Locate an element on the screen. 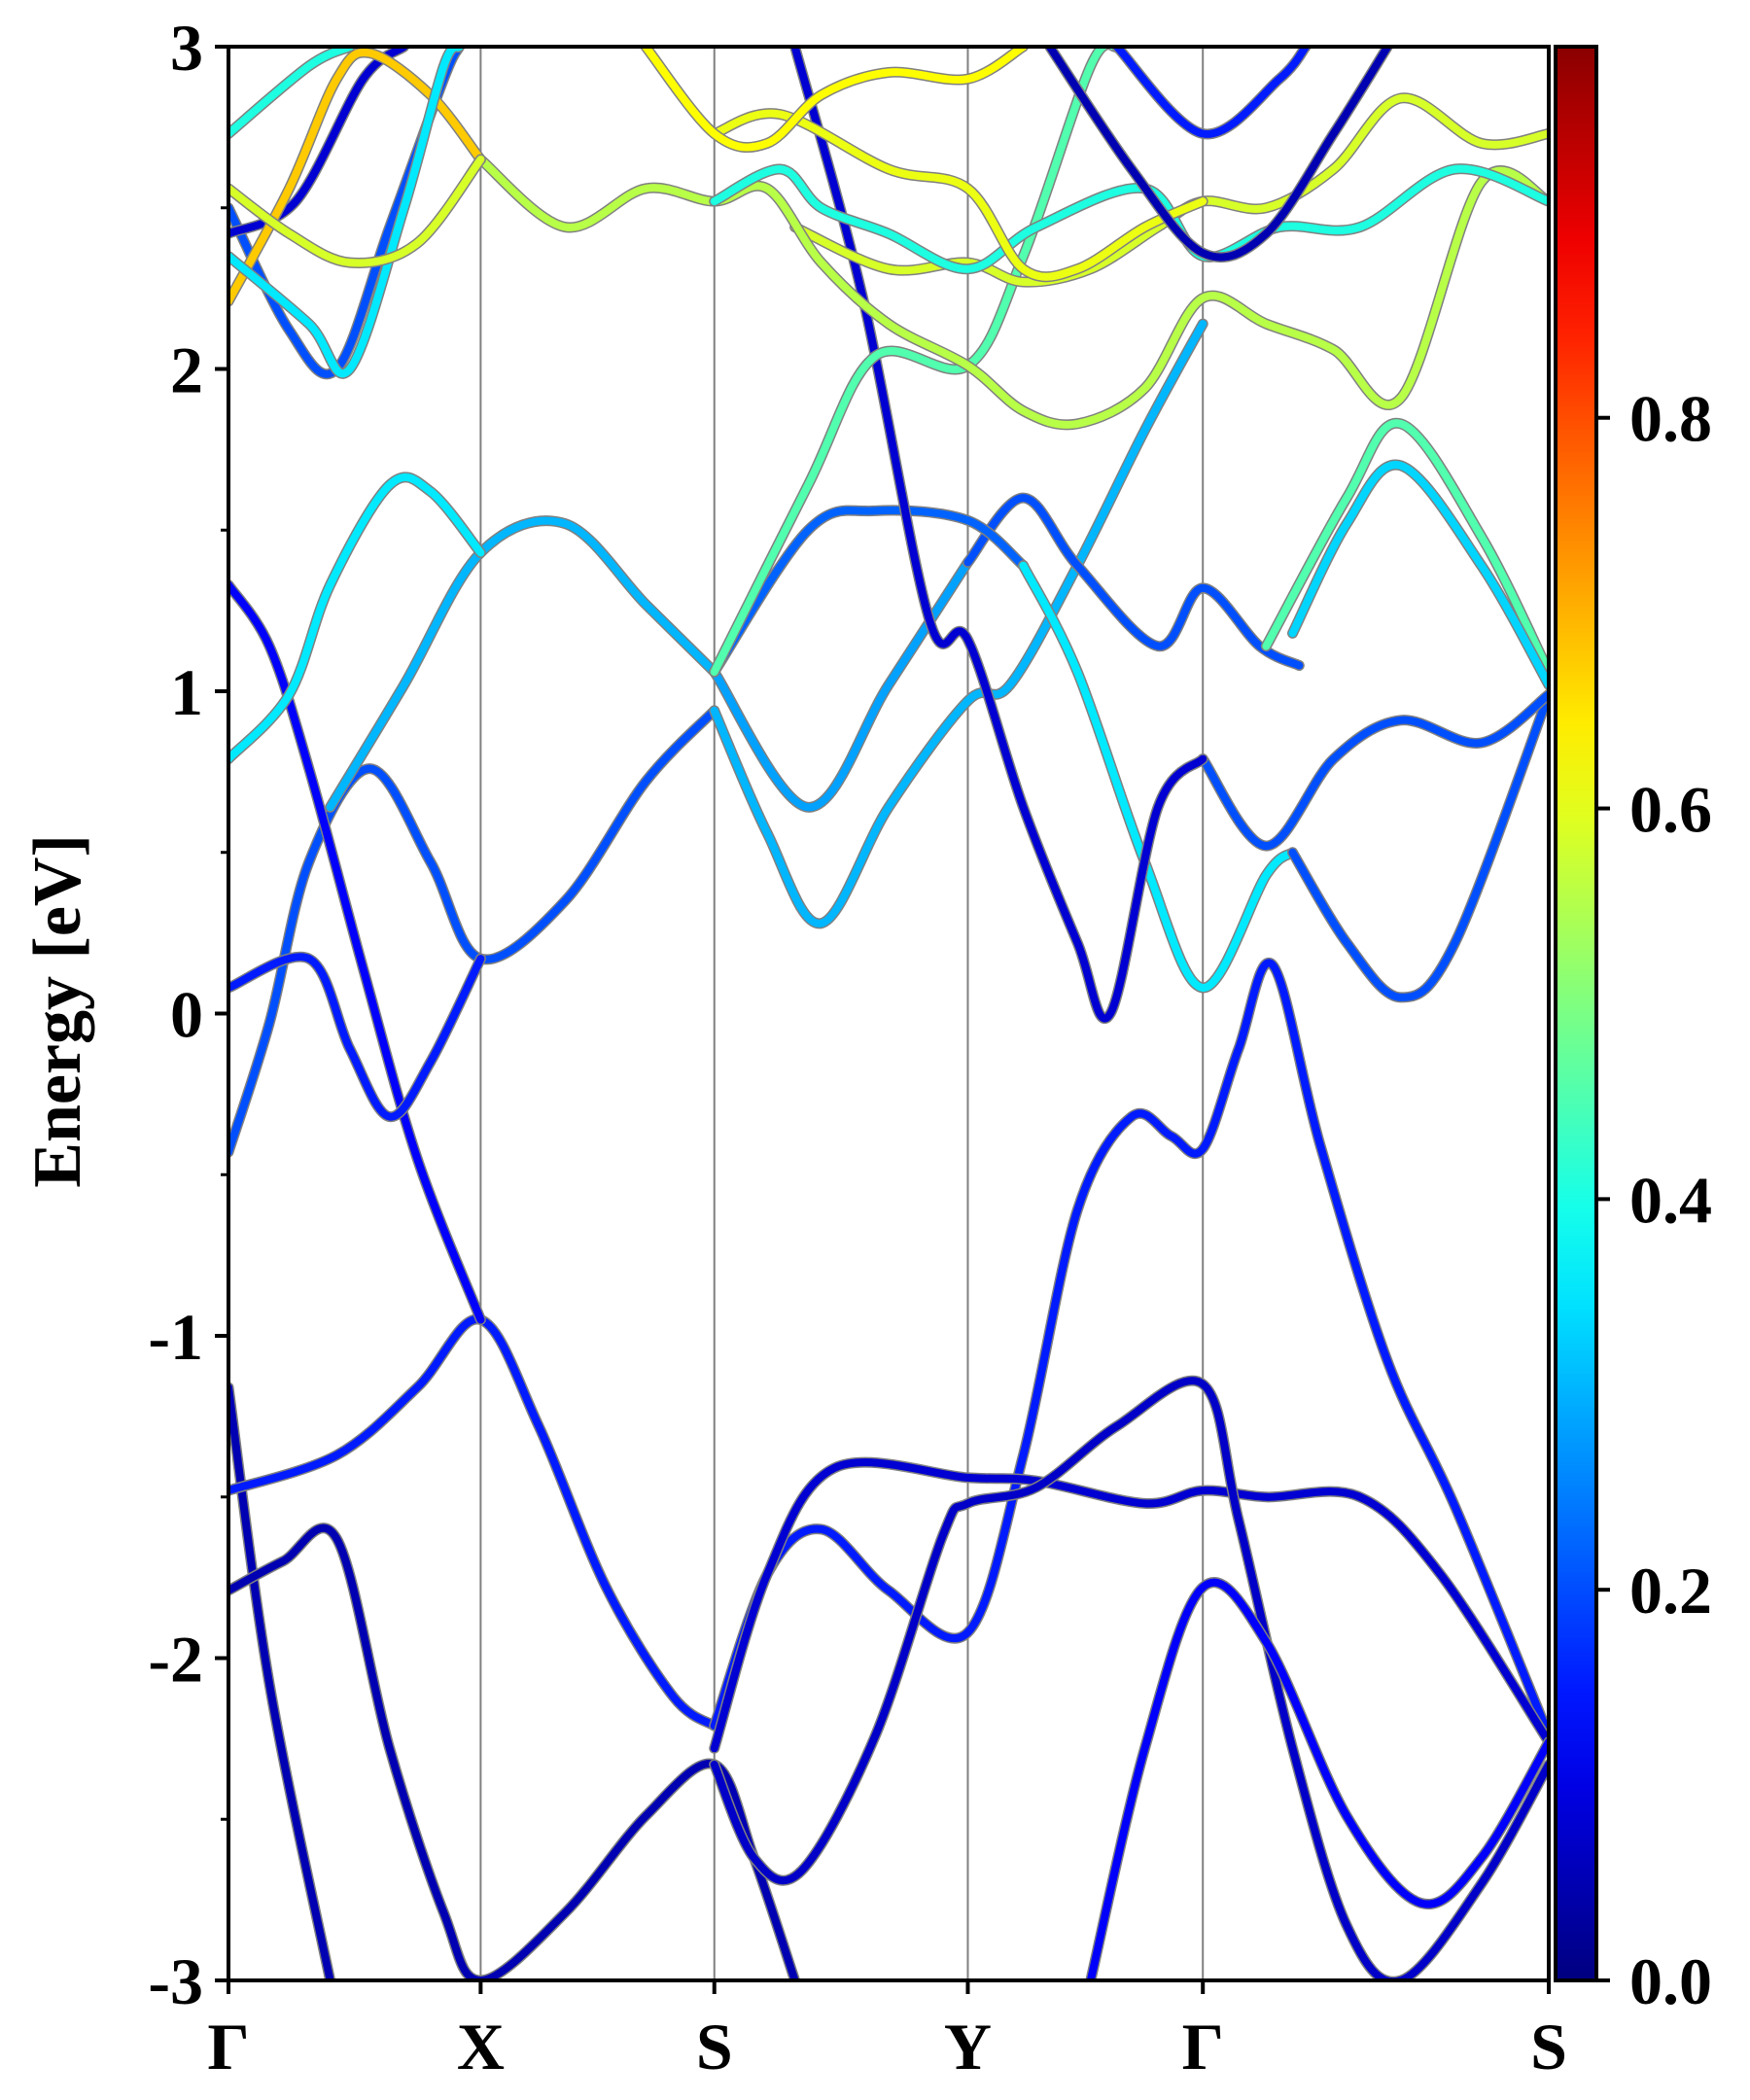 Image resolution: width=1750 pixels, height=2100 pixels. y-tick-label: 2 is located at coordinates (186, 370).